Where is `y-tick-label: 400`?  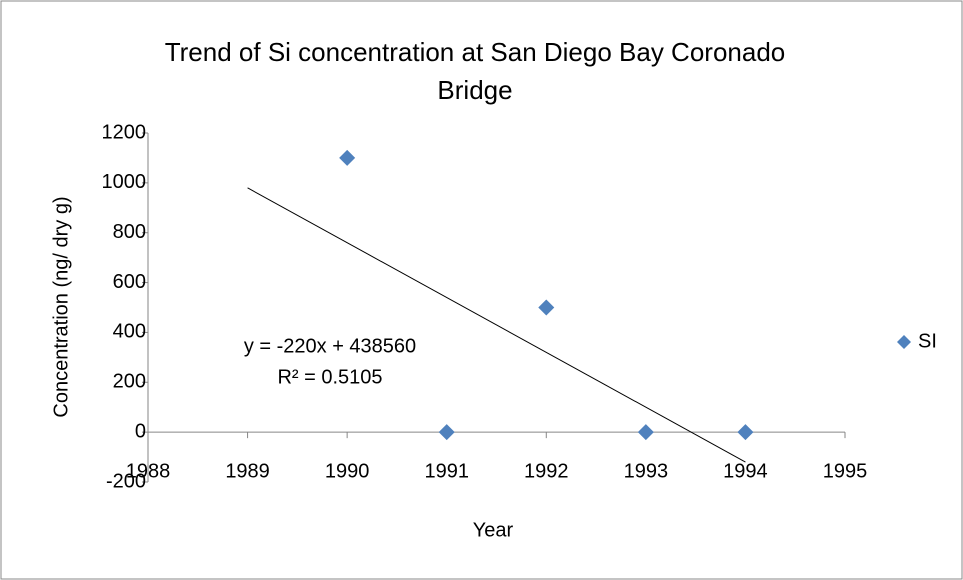 y-tick-label: 400 is located at coordinates (129, 332).